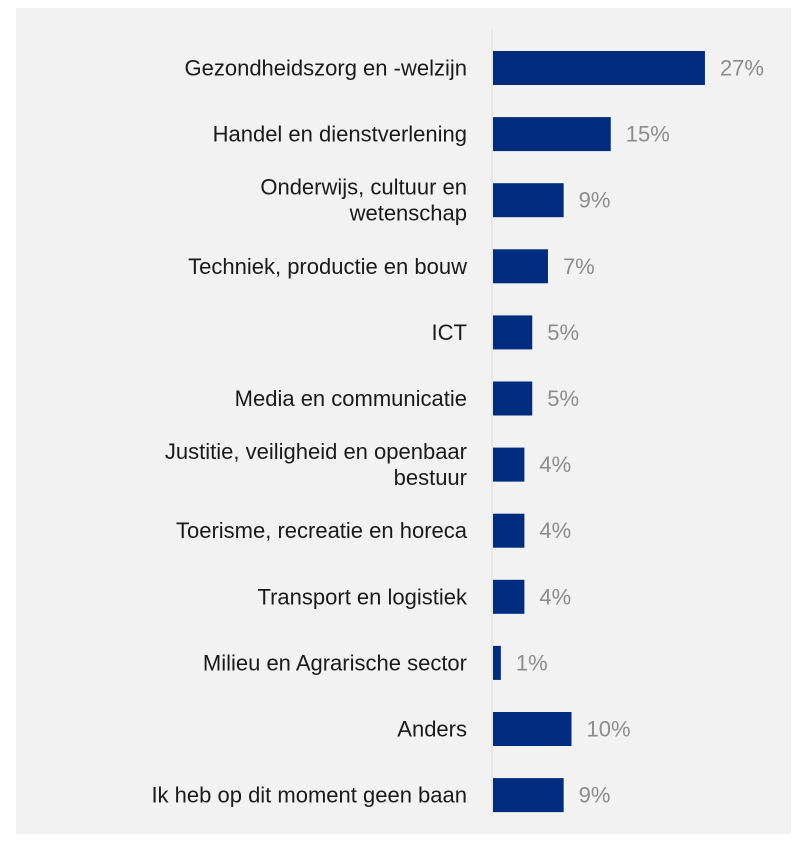 The width and height of the screenshot is (792, 848). What do you see at coordinates (609, 729) in the screenshot?
I see `value-label: 10%` at bounding box center [609, 729].